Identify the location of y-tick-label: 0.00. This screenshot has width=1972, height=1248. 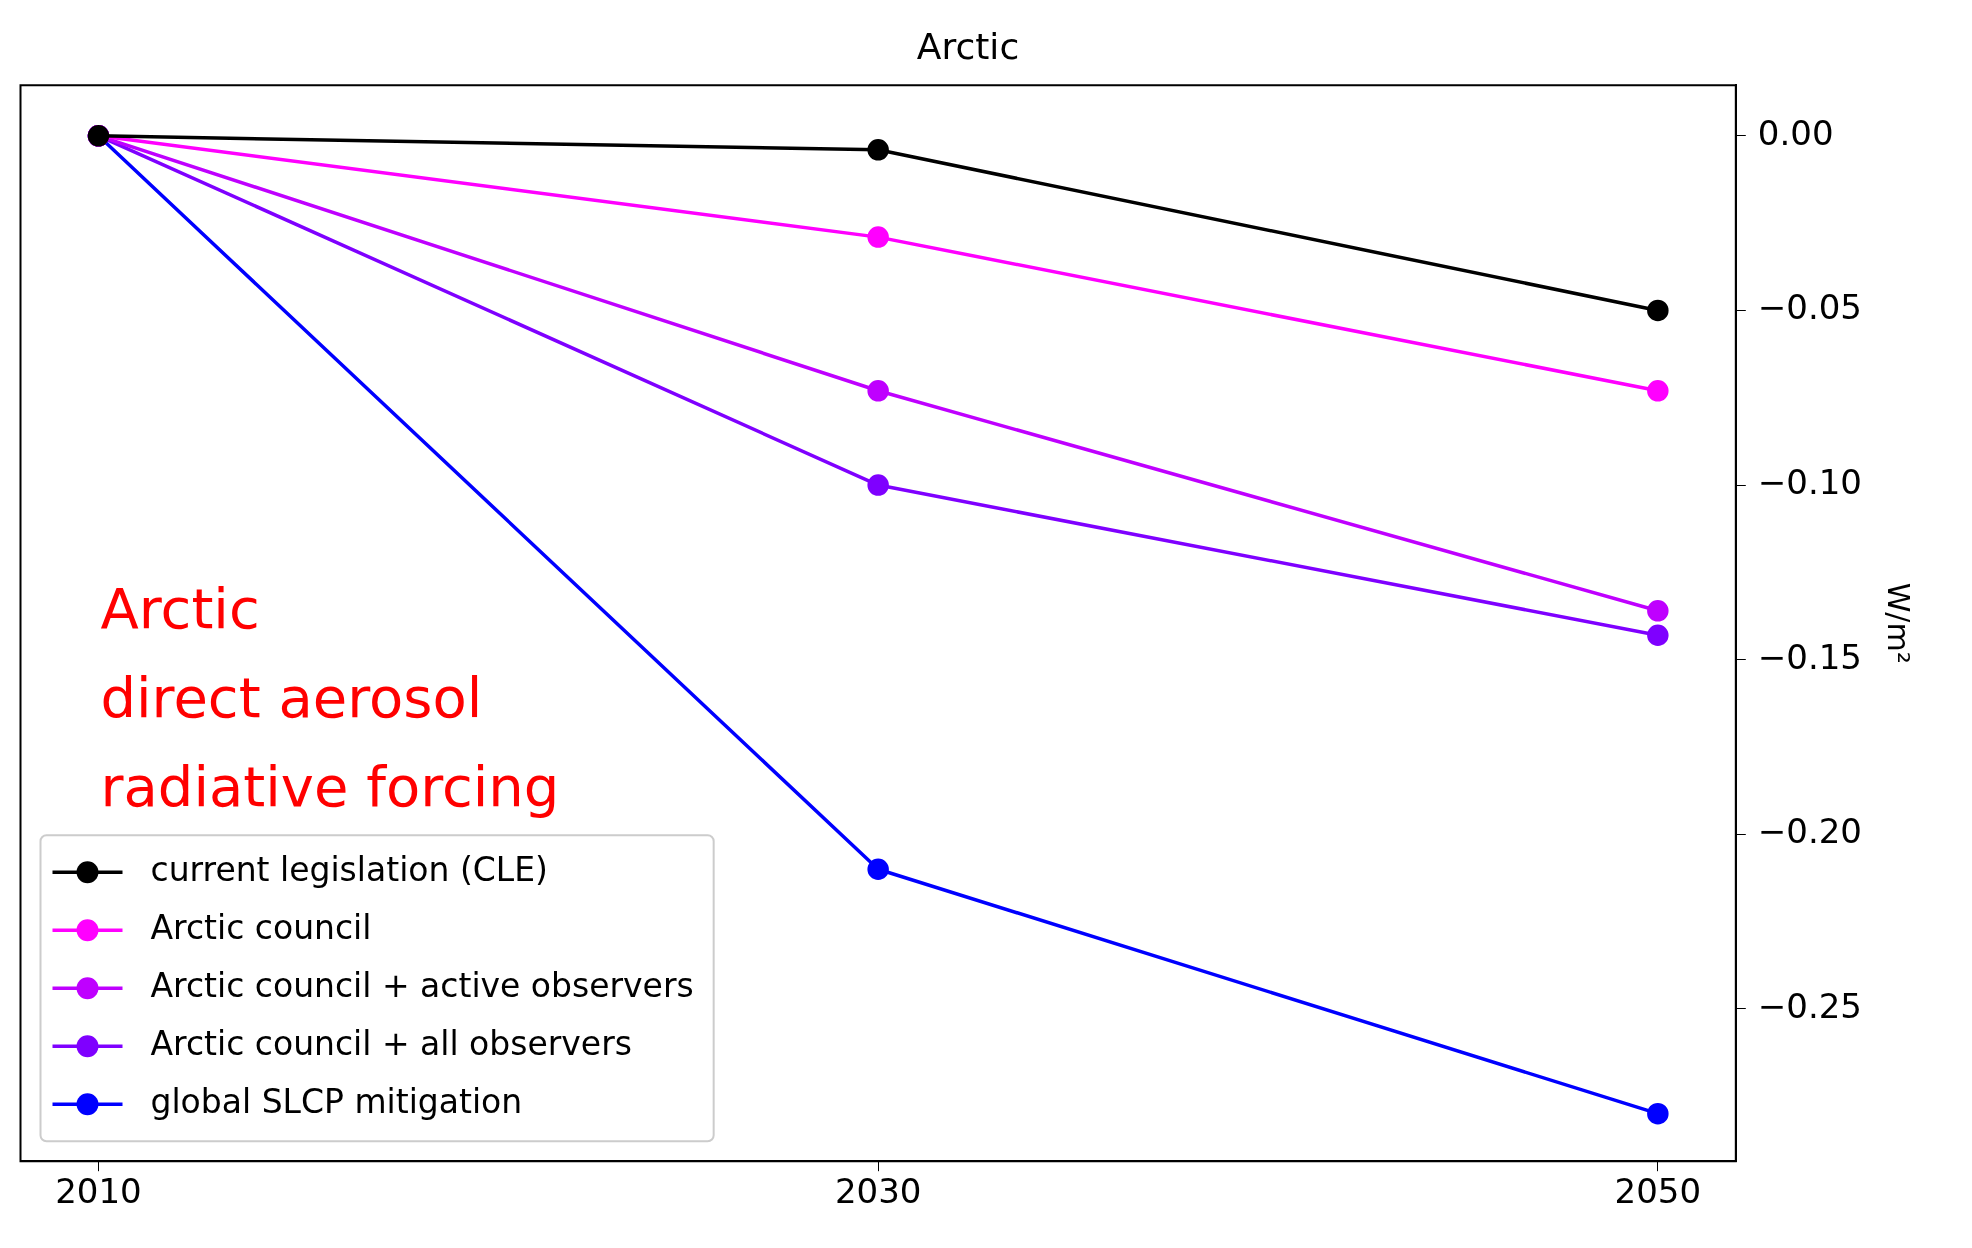
(1795, 132).